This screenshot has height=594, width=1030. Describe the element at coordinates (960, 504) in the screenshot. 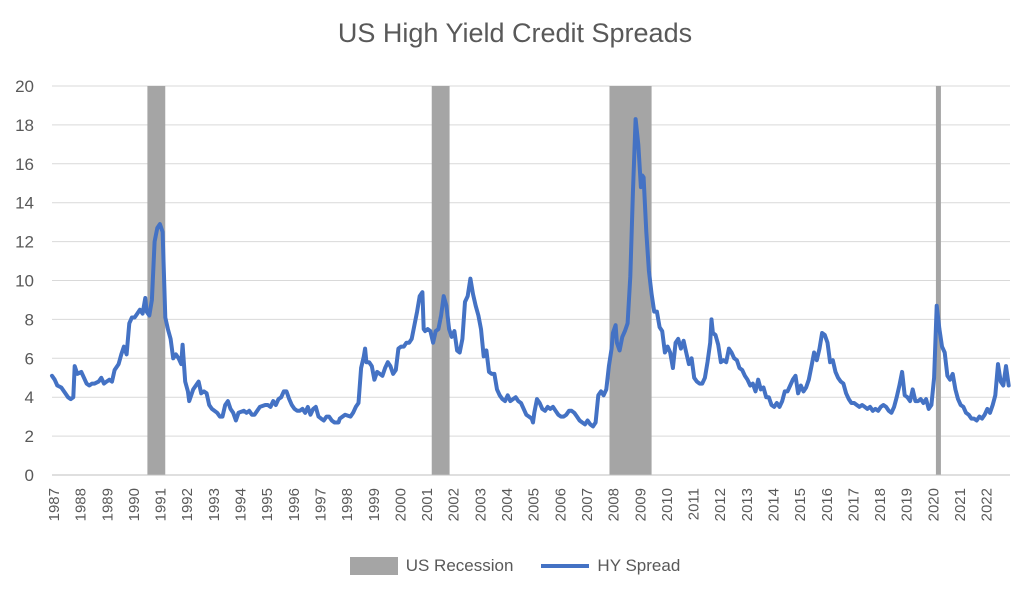

I see `x-tick-label: 2021` at that location.